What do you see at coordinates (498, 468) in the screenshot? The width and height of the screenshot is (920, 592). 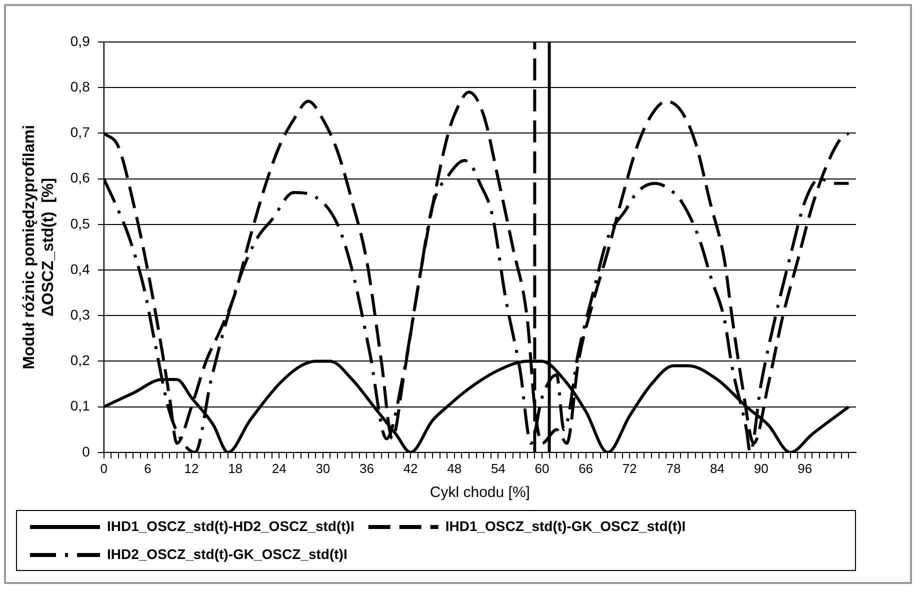 I see `x-tick-label: 54` at bounding box center [498, 468].